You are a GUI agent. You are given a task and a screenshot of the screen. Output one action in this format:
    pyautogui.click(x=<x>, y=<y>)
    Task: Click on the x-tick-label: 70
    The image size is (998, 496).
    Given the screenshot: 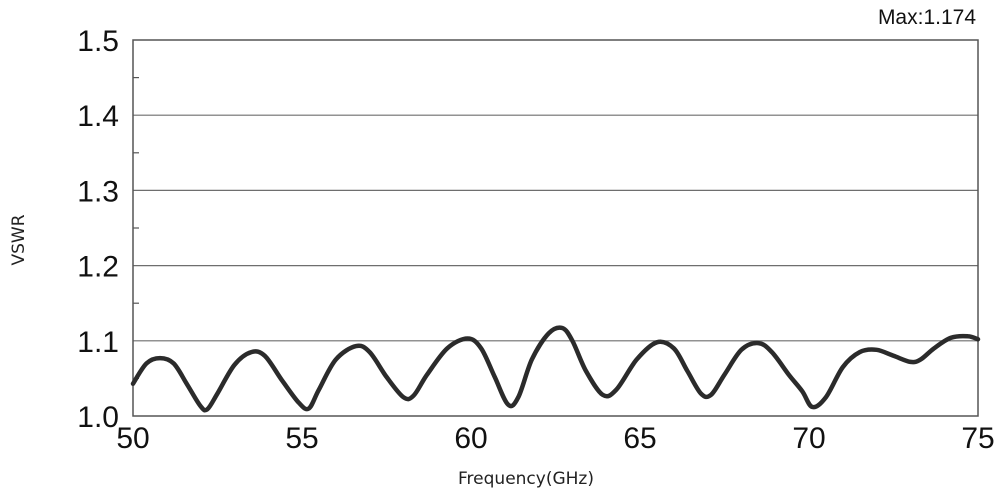 What is the action you would take?
    pyautogui.click(x=808, y=438)
    